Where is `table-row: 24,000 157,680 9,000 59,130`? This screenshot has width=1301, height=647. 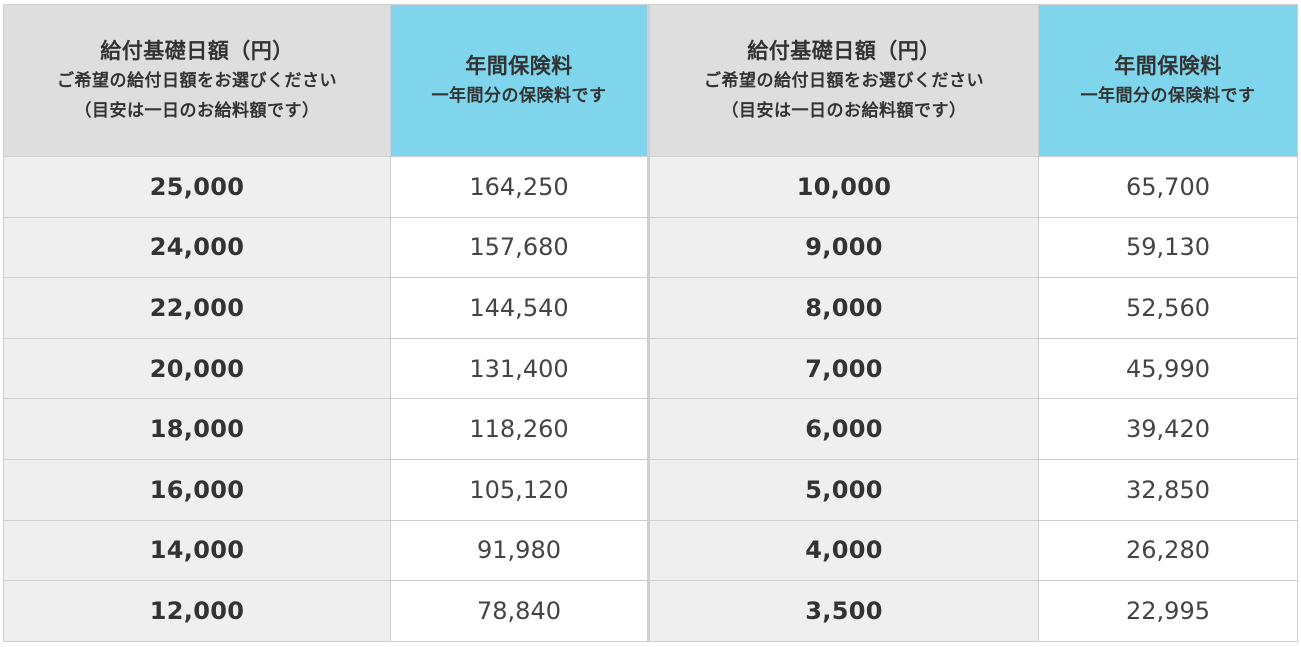
table-row: 24,000 157,680 9,000 59,130 is located at coordinates (650, 247).